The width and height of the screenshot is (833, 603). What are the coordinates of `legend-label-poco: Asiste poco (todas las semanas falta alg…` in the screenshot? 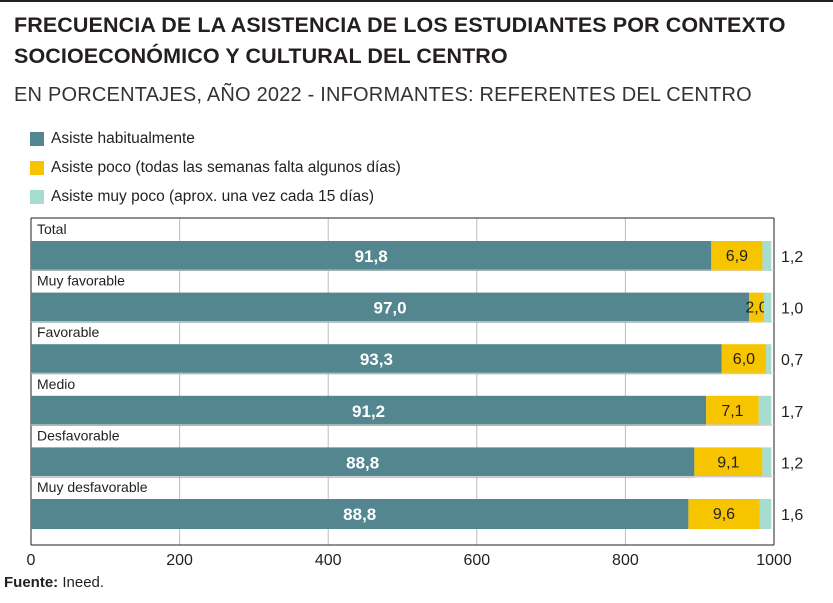 It's located at (226, 167).